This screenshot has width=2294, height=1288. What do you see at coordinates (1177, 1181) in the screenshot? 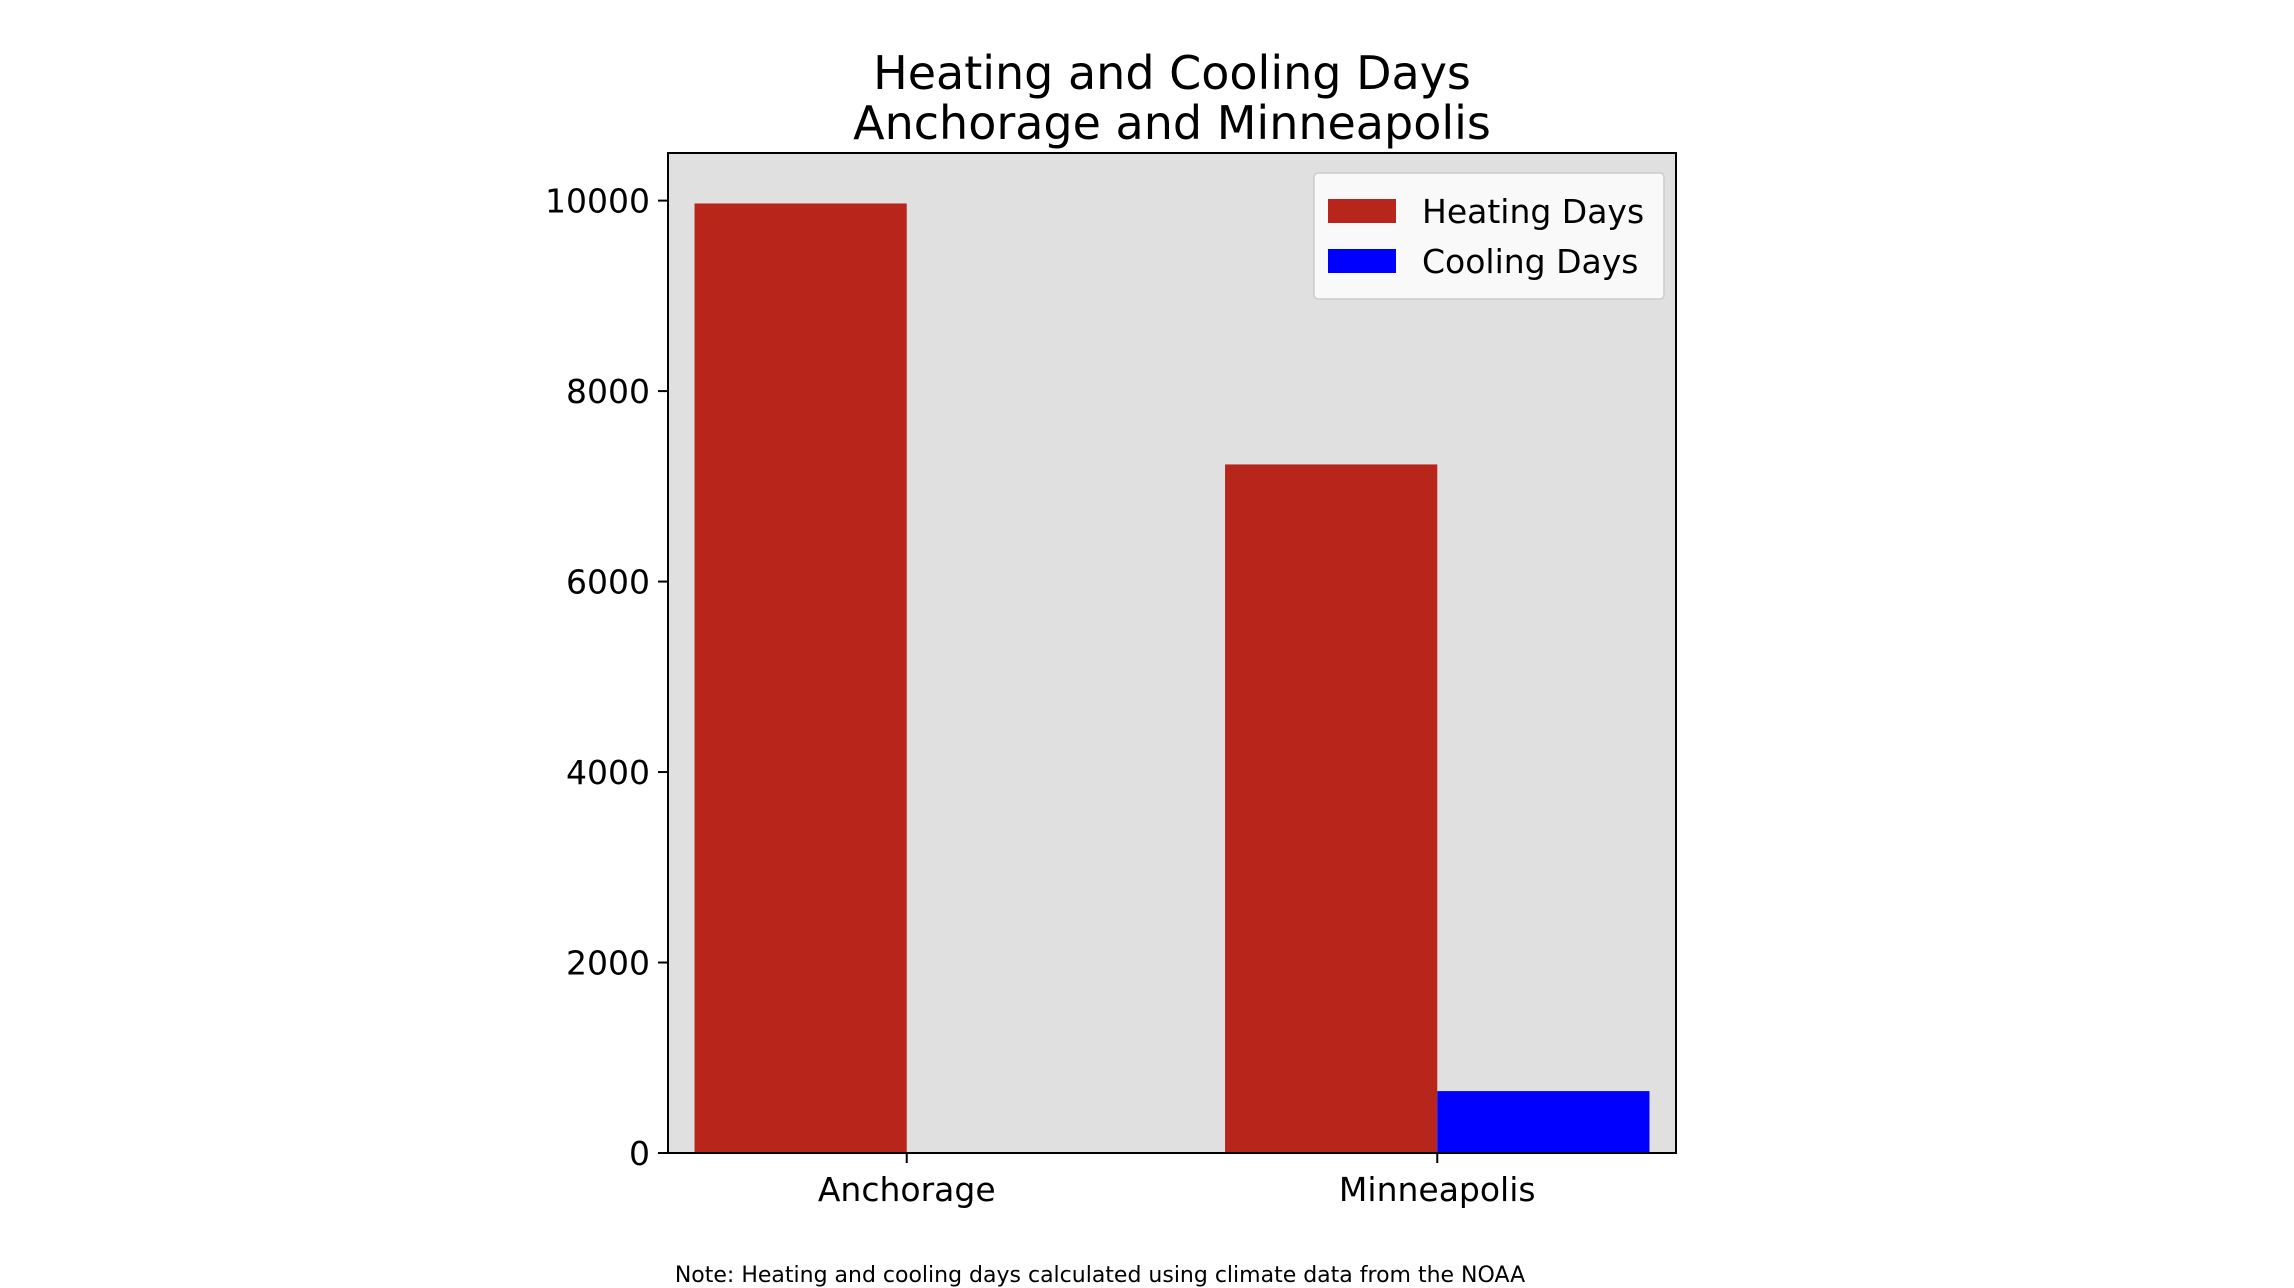
I see `x-axis: Anchorage Minneapolis` at bounding box center [1177, 1181].